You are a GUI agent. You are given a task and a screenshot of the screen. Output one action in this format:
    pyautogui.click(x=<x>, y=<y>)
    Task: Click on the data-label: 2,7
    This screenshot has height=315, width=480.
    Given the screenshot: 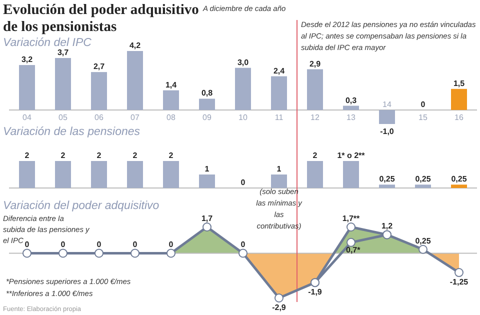 What is the action you would take?
    pyautogui.click(x=99, y=67)
    